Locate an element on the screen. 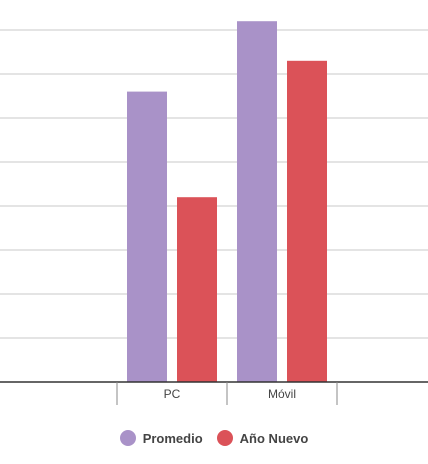 This screenshot has width=428, height=464. legend-swatch-ano-nuevo is located at coordinates (224, 438).